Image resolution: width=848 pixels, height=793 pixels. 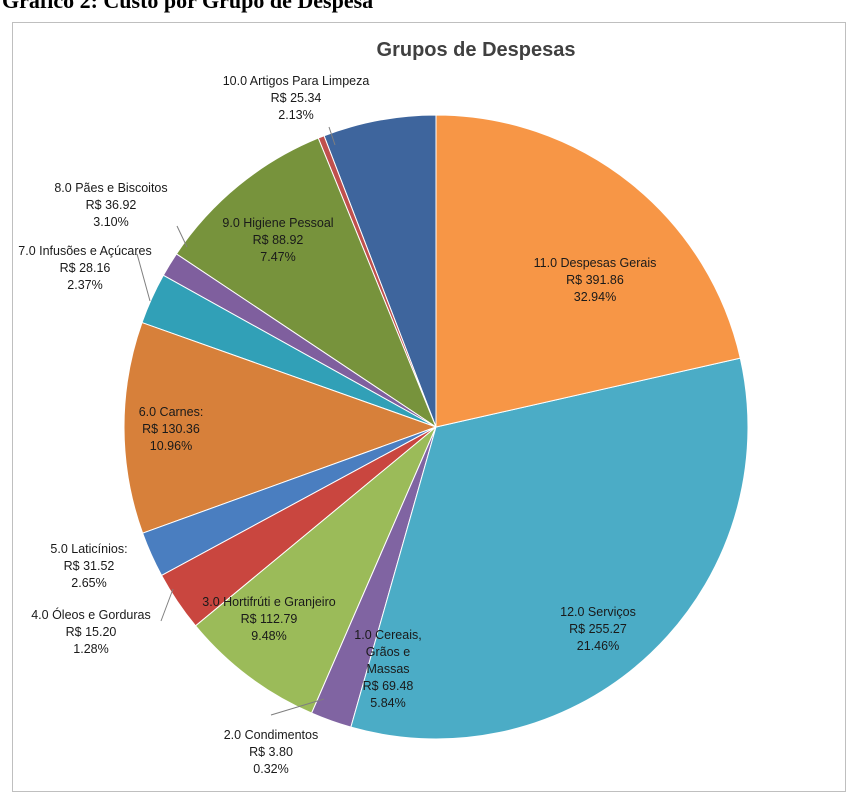 What do you see at coordinates (110, 222) in the screenshot?
I see `slice-label-line: 3.10%` at bounding box center [110, 222].